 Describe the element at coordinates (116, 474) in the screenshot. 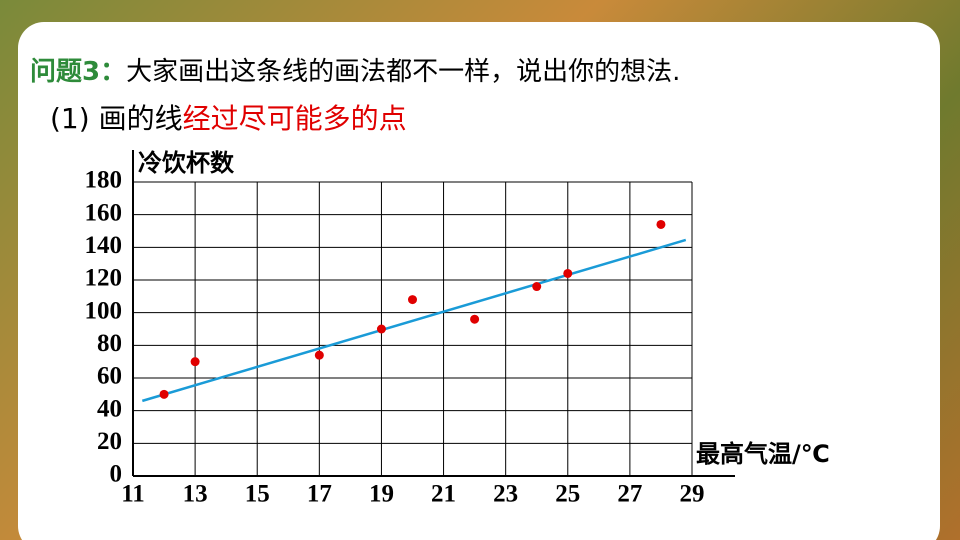

I see `y-tick-label: 0` at that location.